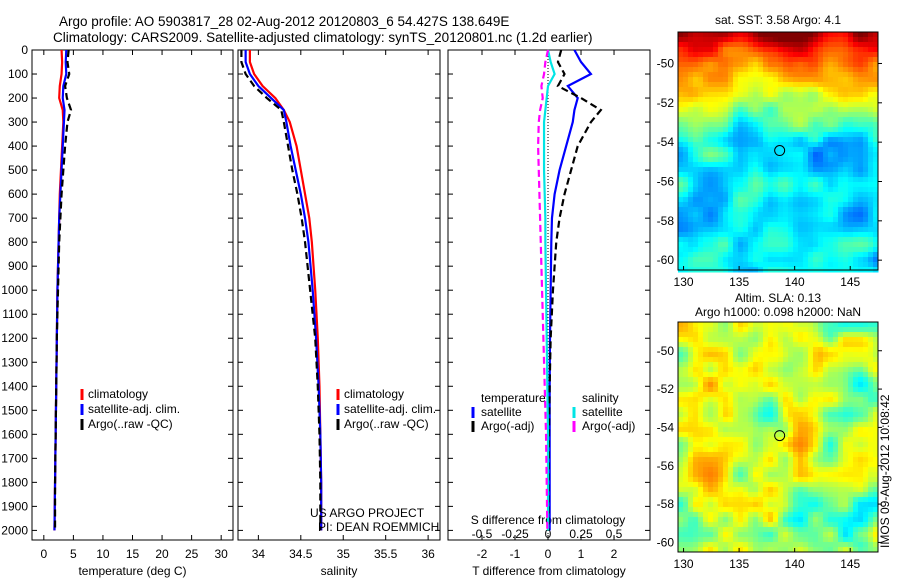 The width and height of the screenshot is (900, 580). Describe the element at coordinates (14, 290) in the screenshot. I see `y-tick-label: 1000` at that location.